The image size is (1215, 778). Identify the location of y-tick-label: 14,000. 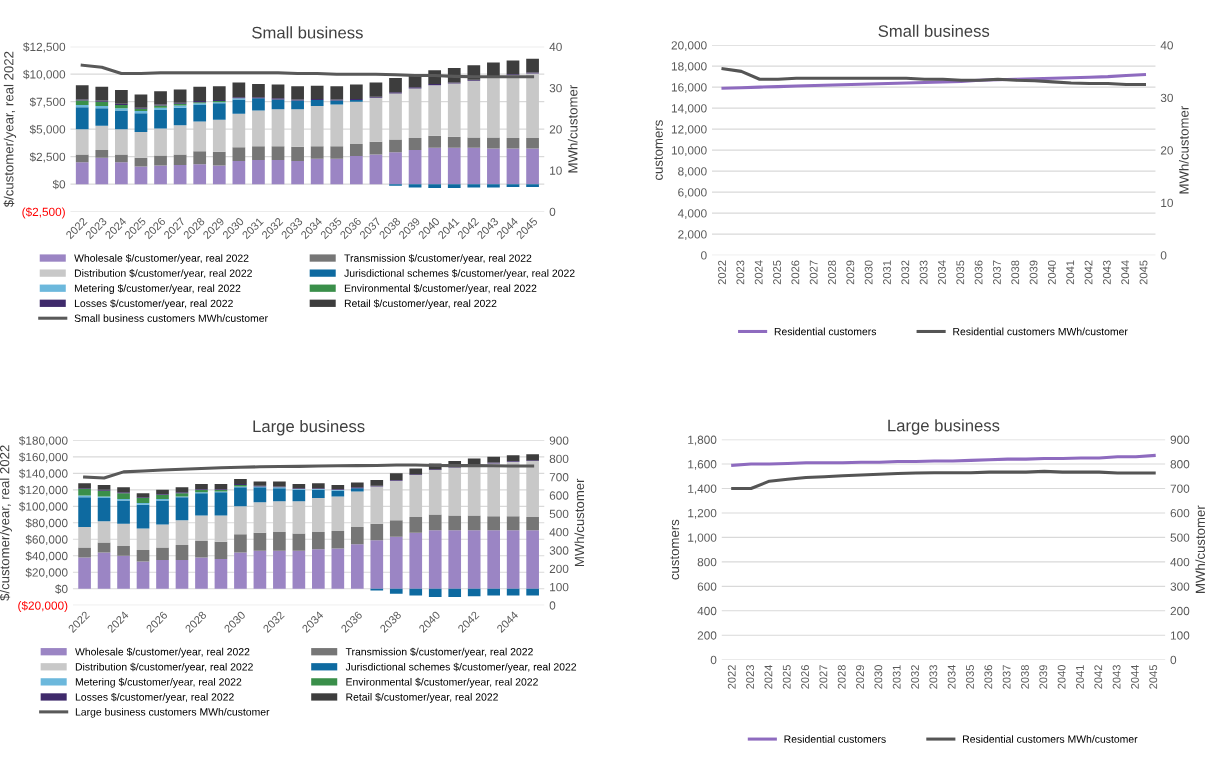
(689, 109).